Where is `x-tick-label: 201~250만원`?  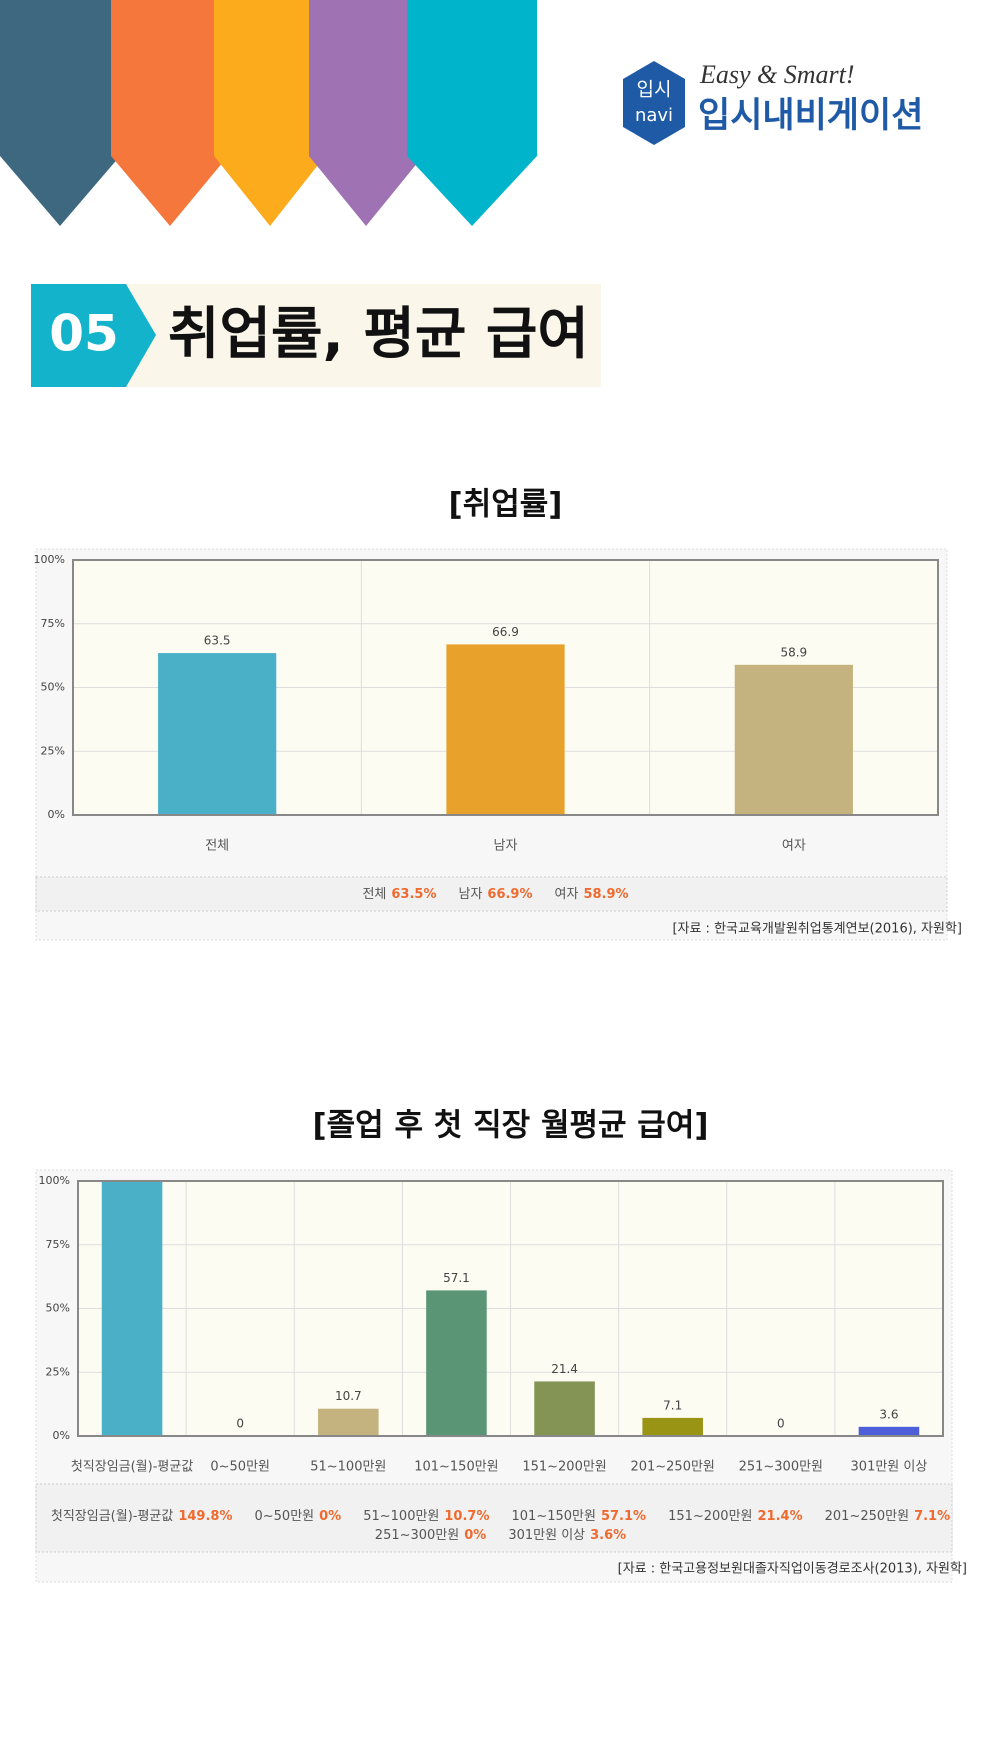 x-tick-label: 201~250만원 is located at coordinates (672, 1467).